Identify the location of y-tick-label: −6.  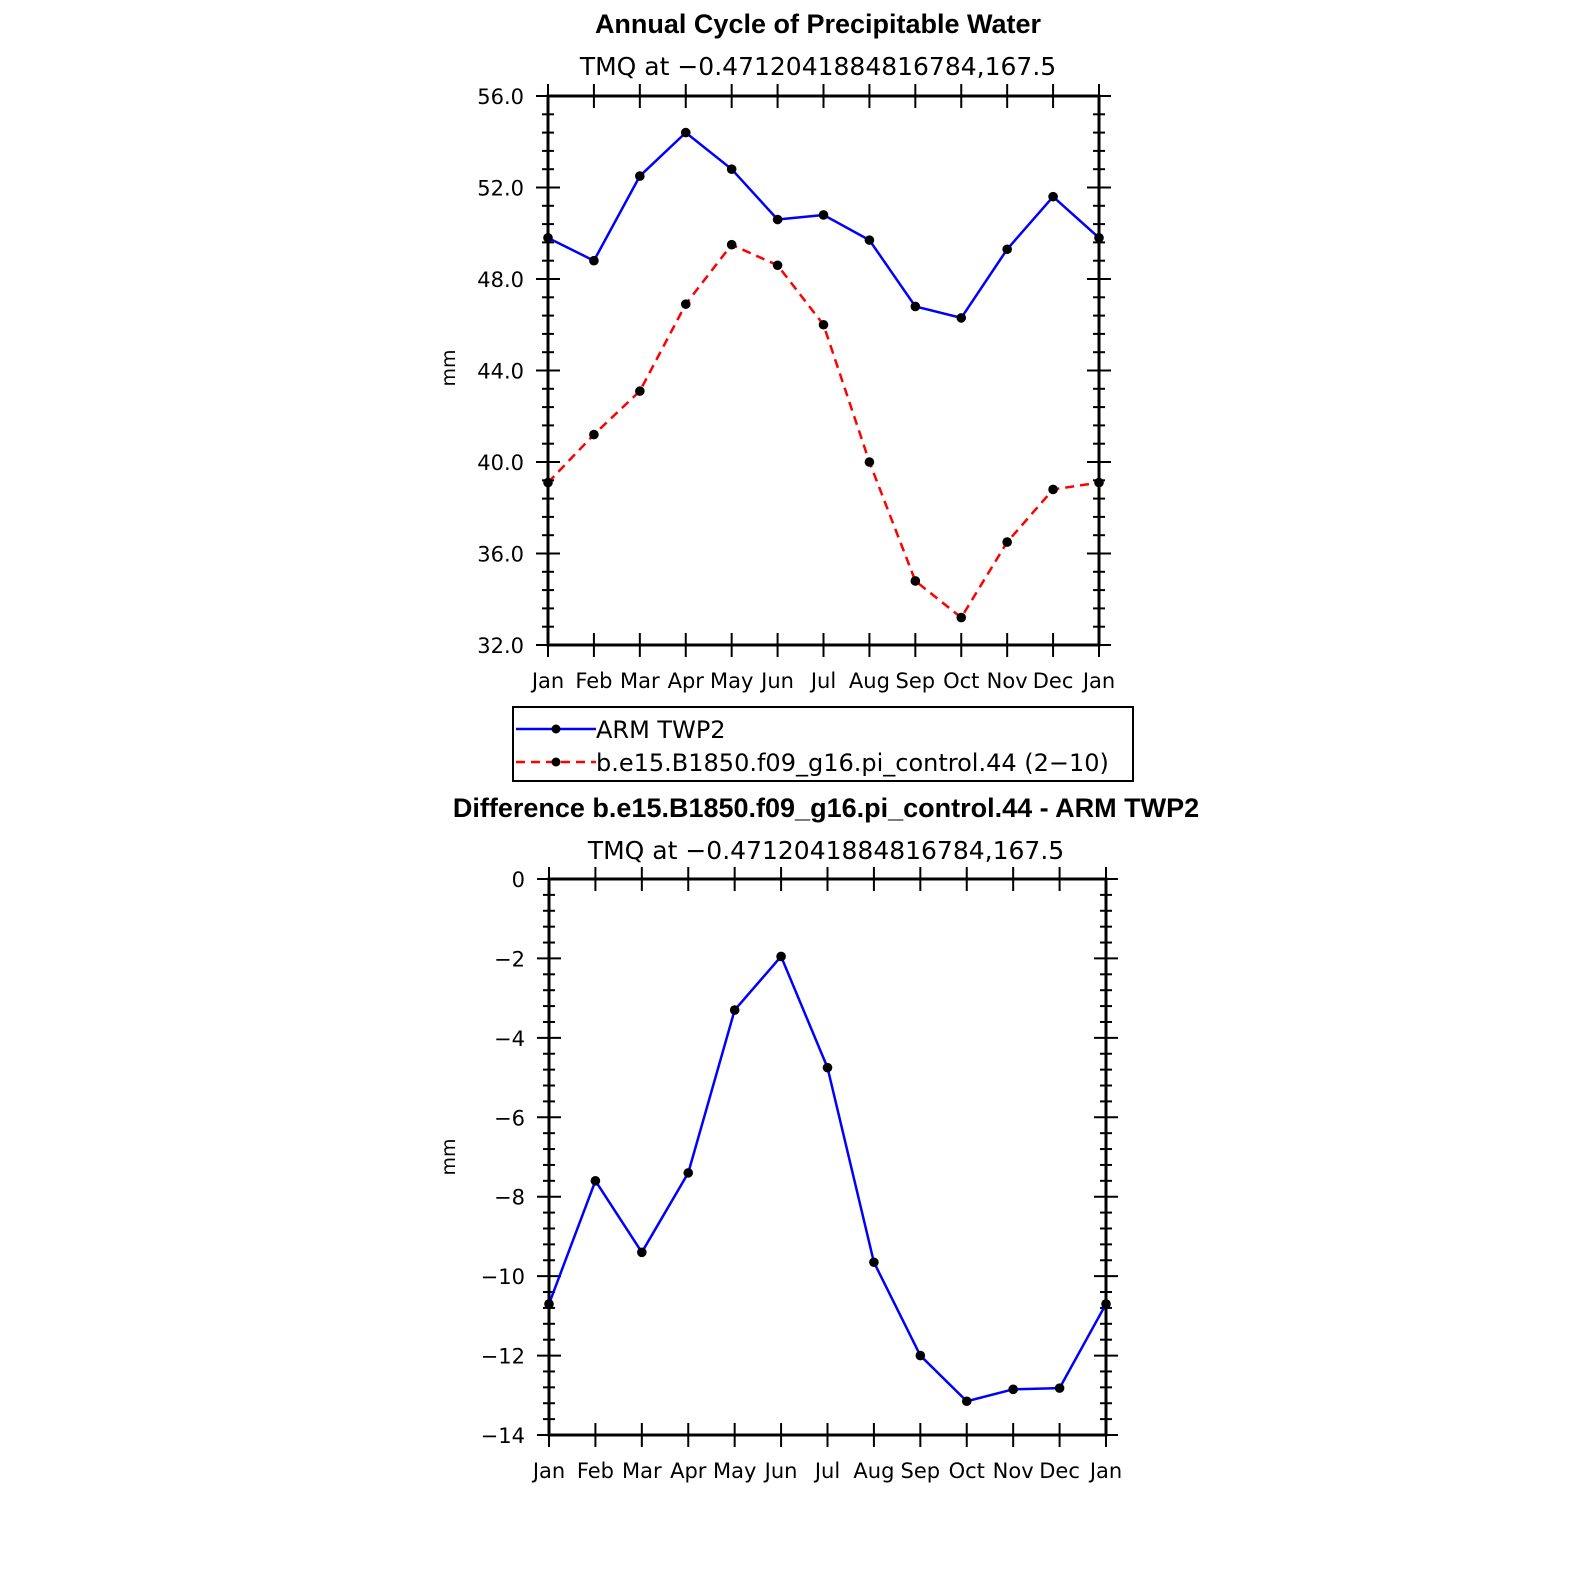
(509, 1118).